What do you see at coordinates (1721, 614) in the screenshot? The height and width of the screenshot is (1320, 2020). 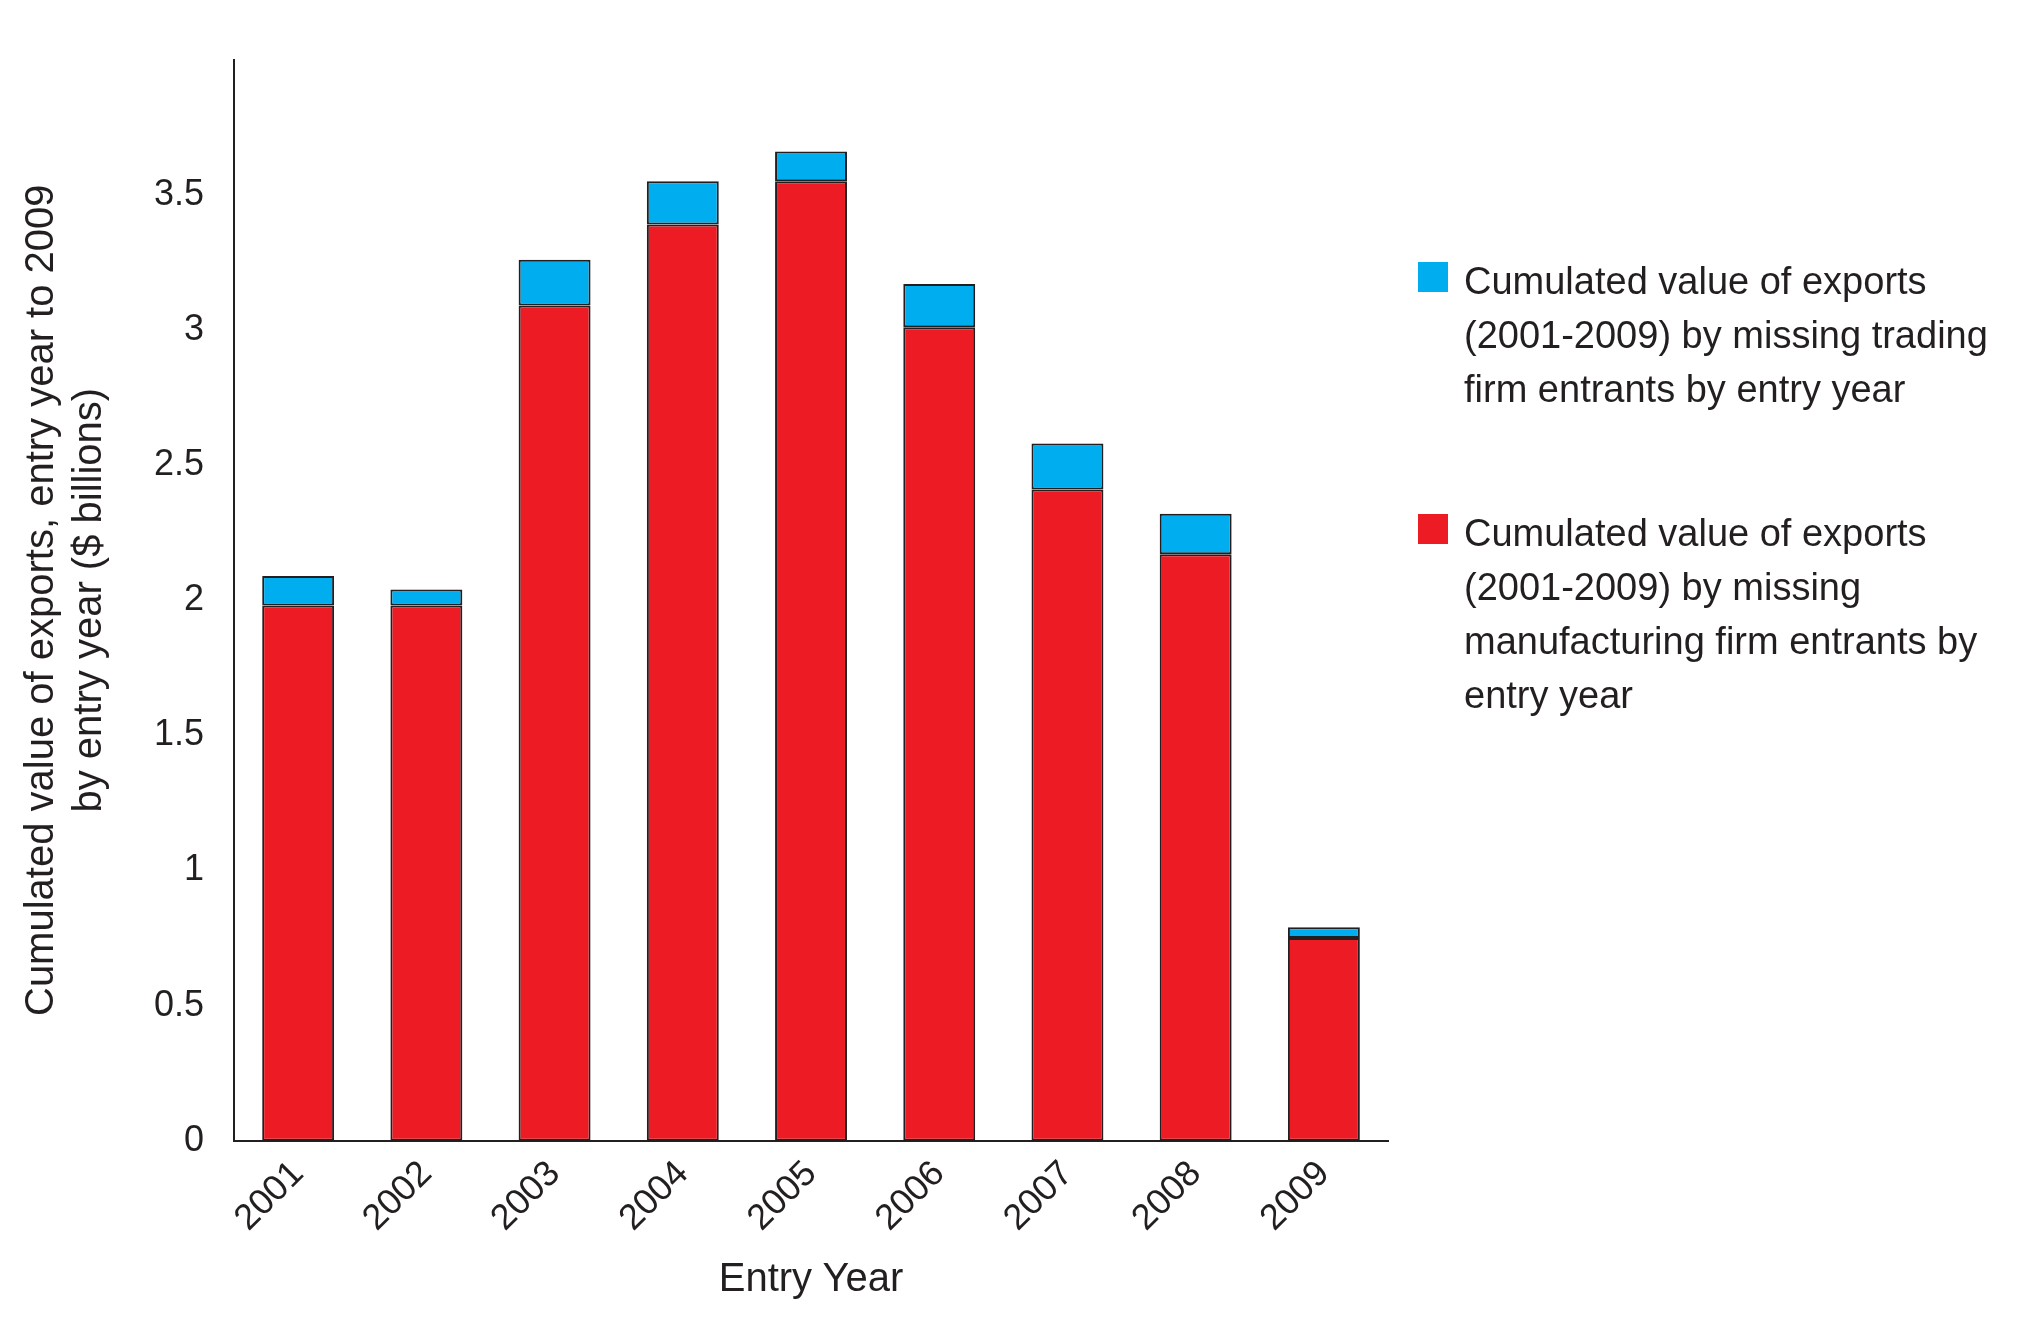 I see `legend-label: Cumulated value of exports (2001-2009) by missing manufacturing firm entrants by entry year` at bounding box center [1721, 614].